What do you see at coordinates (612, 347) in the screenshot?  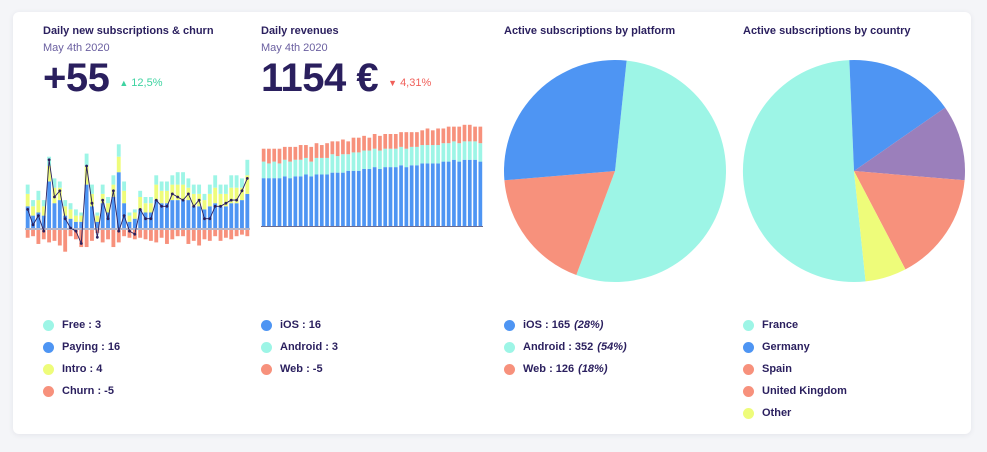 I see `legend-percent: (54%)` at bounding box center [612, 347].